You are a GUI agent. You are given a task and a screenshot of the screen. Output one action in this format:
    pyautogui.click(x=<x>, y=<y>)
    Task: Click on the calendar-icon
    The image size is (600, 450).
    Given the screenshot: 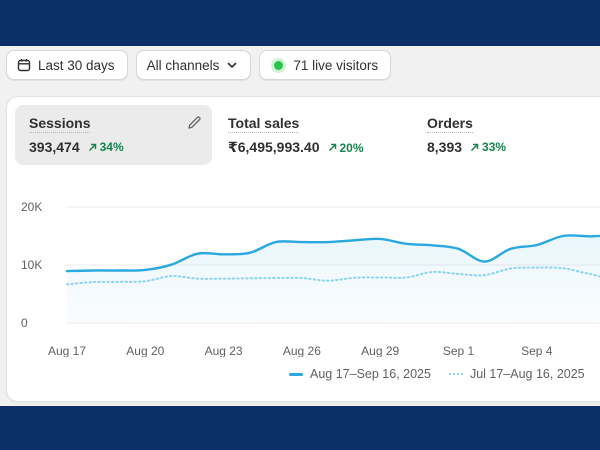 What is the action you would take?
    pyautogui.click(x=24, y=65)
    